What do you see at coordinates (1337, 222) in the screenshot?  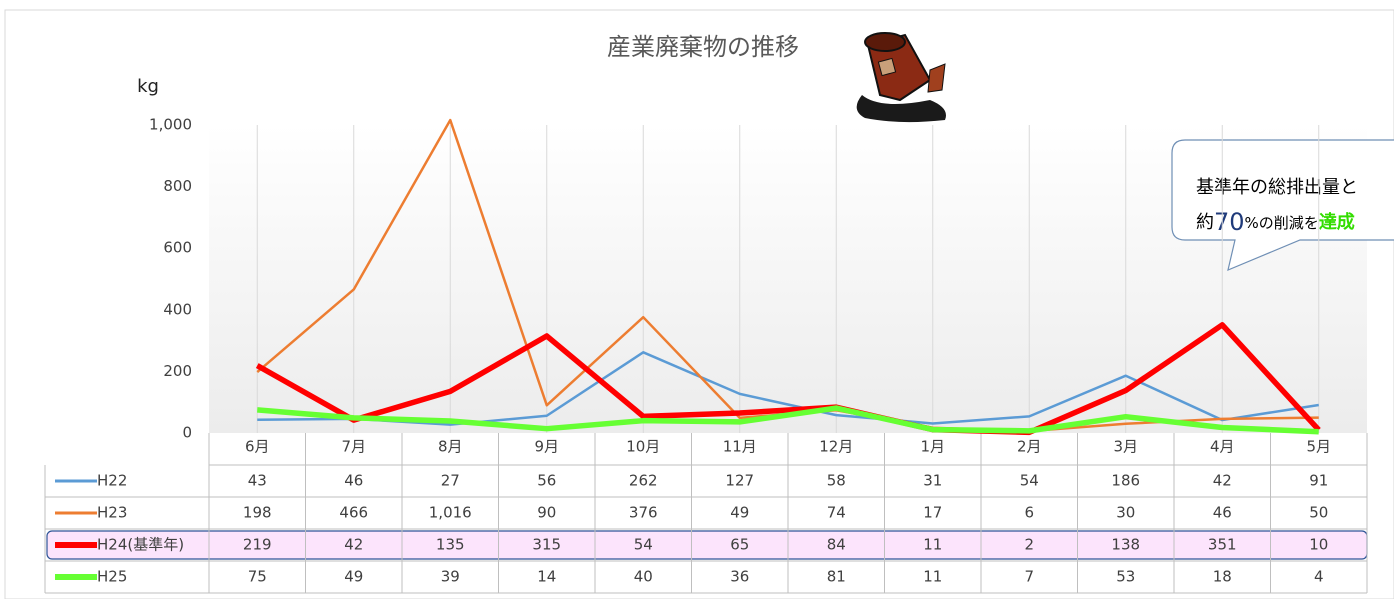 I see `callout-highlight: 達成` at bounding box center [1337, 222].